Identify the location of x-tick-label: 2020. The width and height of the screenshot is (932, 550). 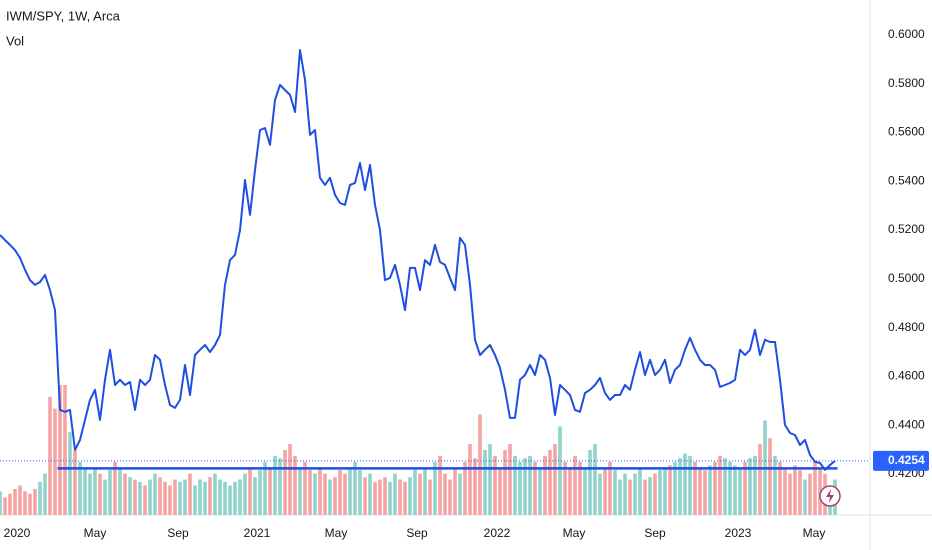
(17, 533).